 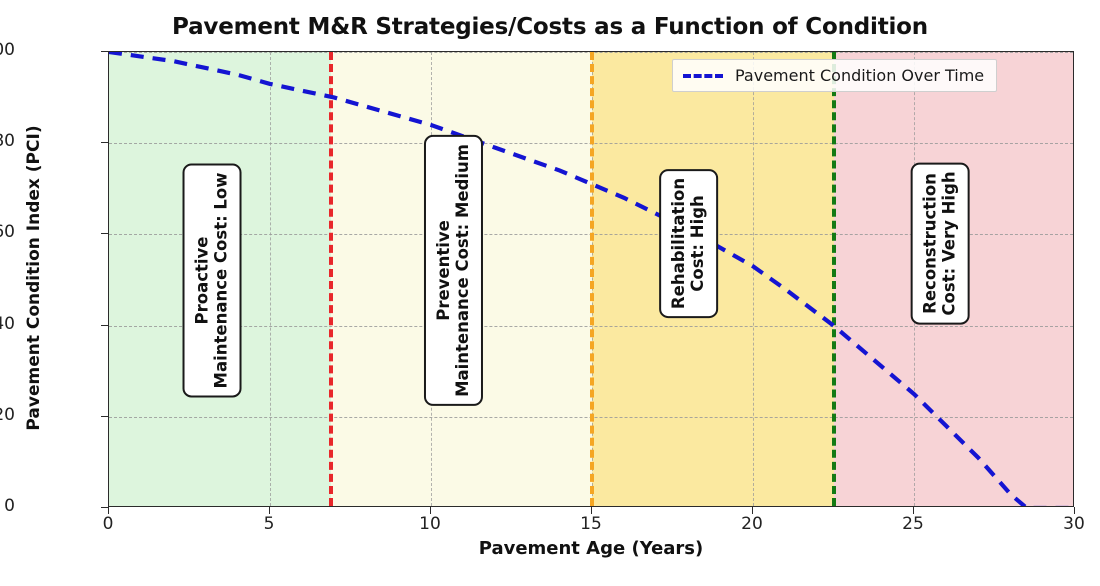 I want to click on legend-entry-label: Pavement Condition Over Time, so click(x=860, y=75).